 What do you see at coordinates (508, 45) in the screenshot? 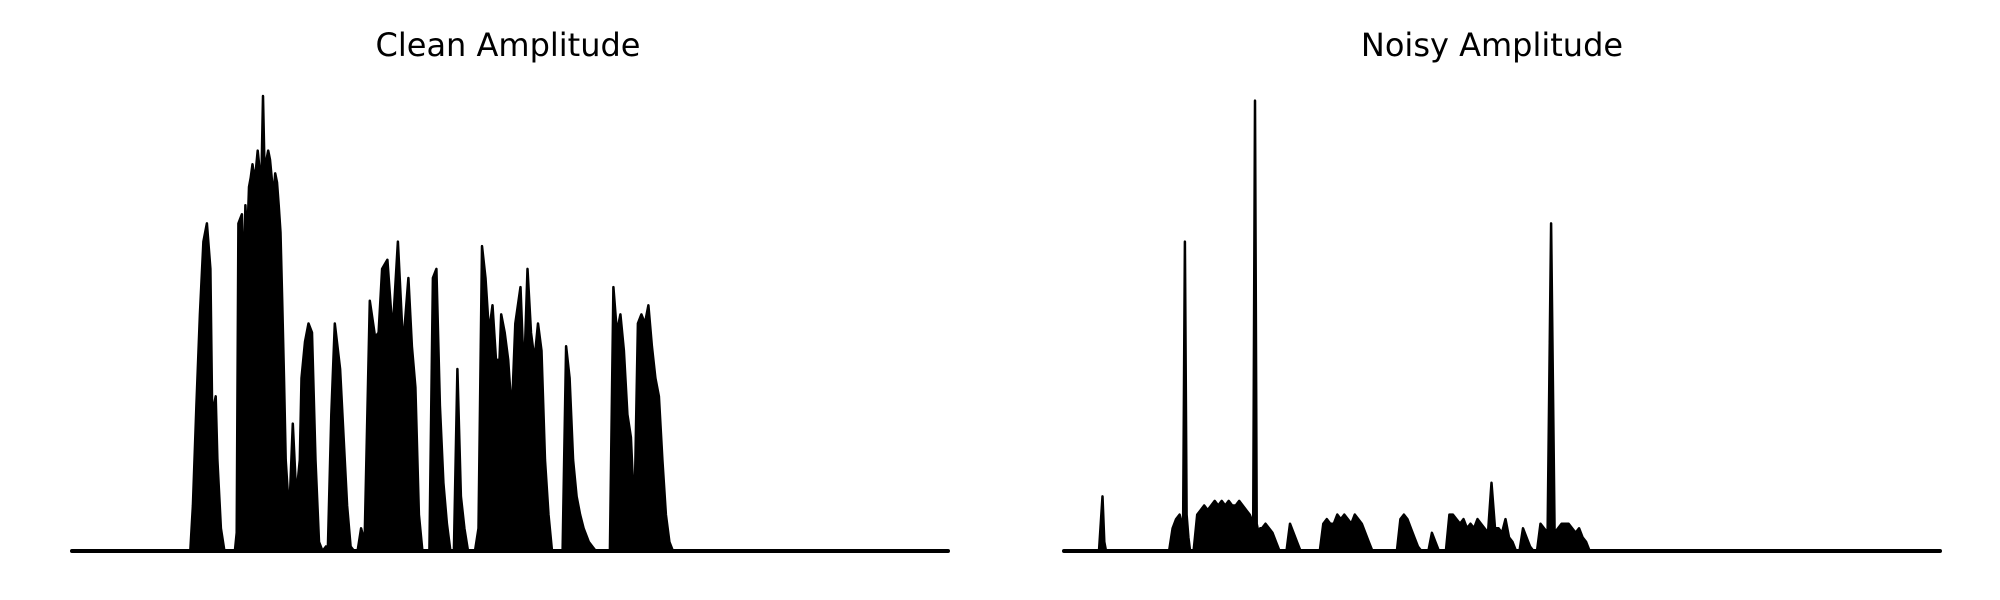
I see `clean-amplitude-title: Clean Amplitude` at bounding box center [508, 45].